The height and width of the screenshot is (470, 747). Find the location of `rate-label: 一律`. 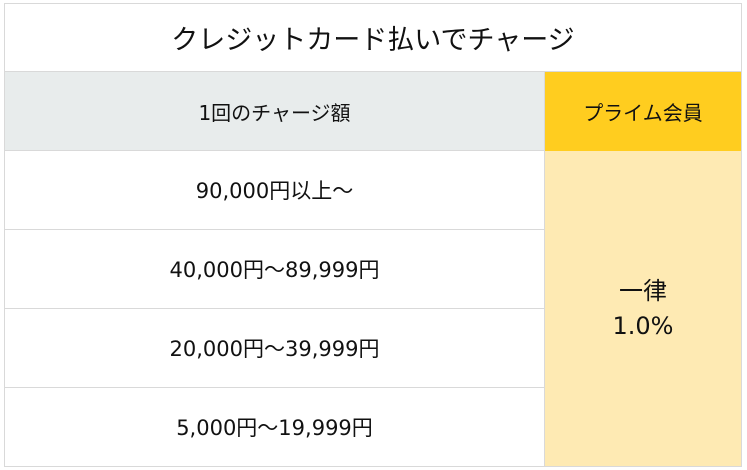

rate-label: 一律 is located at coordinates (643, 290).